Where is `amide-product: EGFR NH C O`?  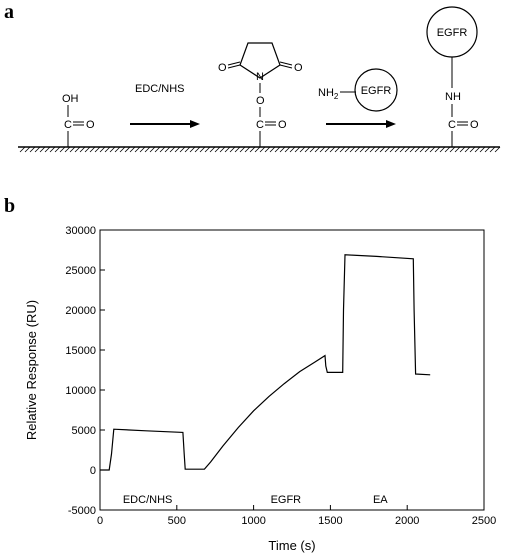 amide-product: EGFR NH C O is located at coordinates (452, 76).